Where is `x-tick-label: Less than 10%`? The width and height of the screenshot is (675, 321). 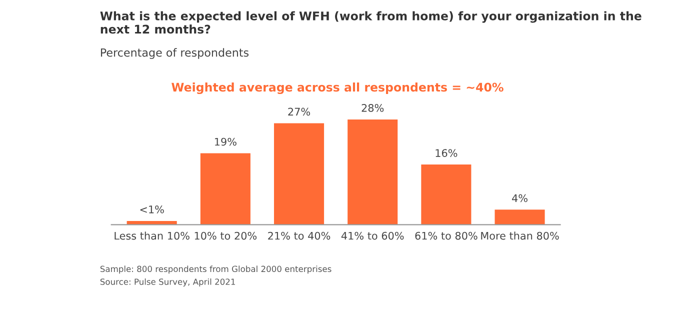
x-tick-label: Less than 10% is located at coordinates (152, 236).